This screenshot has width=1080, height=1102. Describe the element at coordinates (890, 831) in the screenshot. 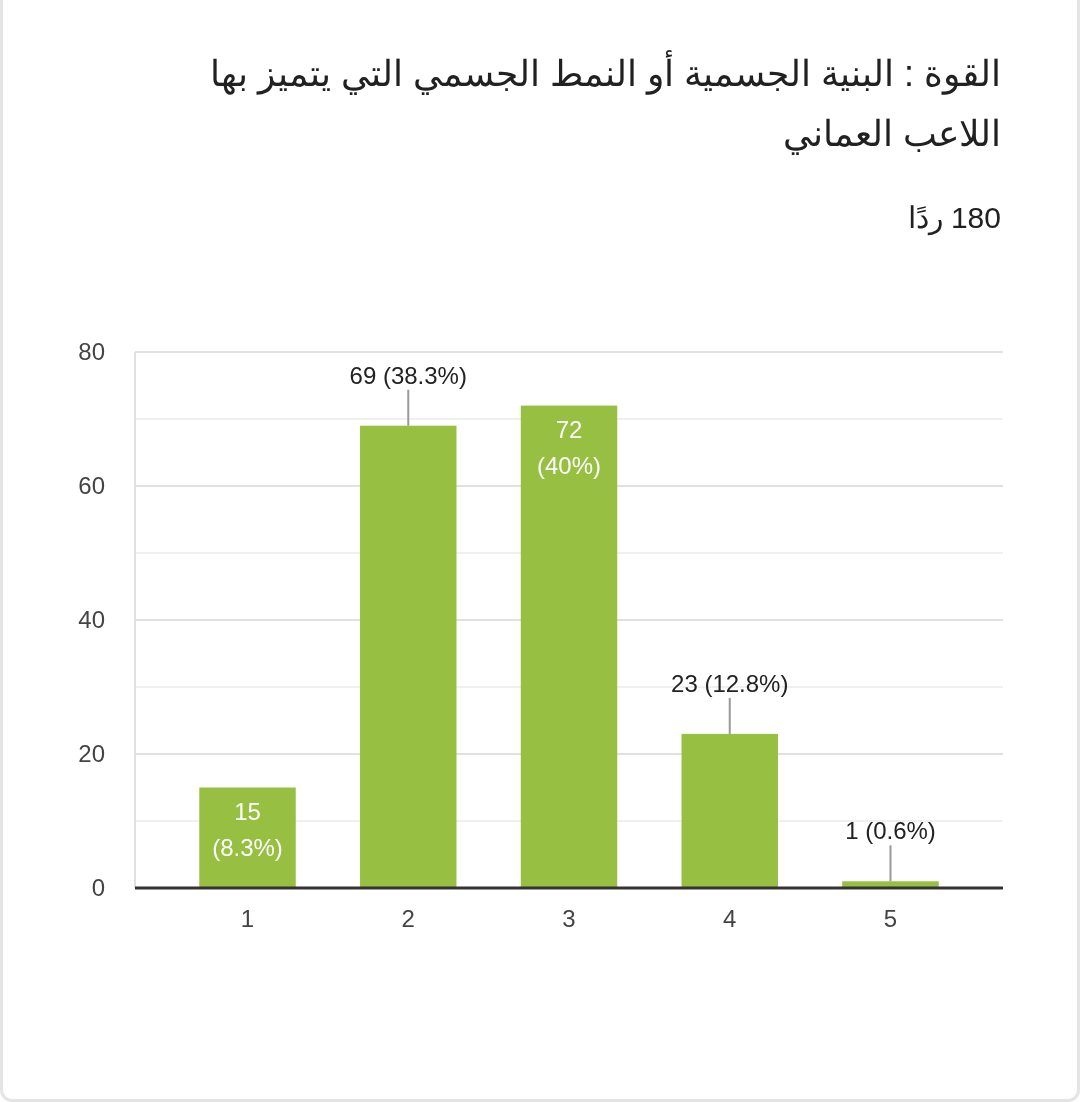

I see `data-label: 1 (0.6%)` at that location.